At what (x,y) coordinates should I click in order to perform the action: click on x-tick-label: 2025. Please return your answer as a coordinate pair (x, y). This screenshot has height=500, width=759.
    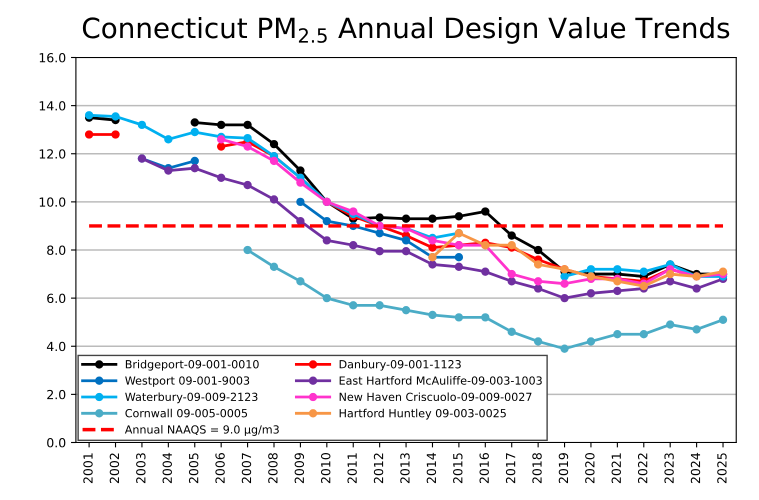
    Looking at the image, I should click on (722, 468).